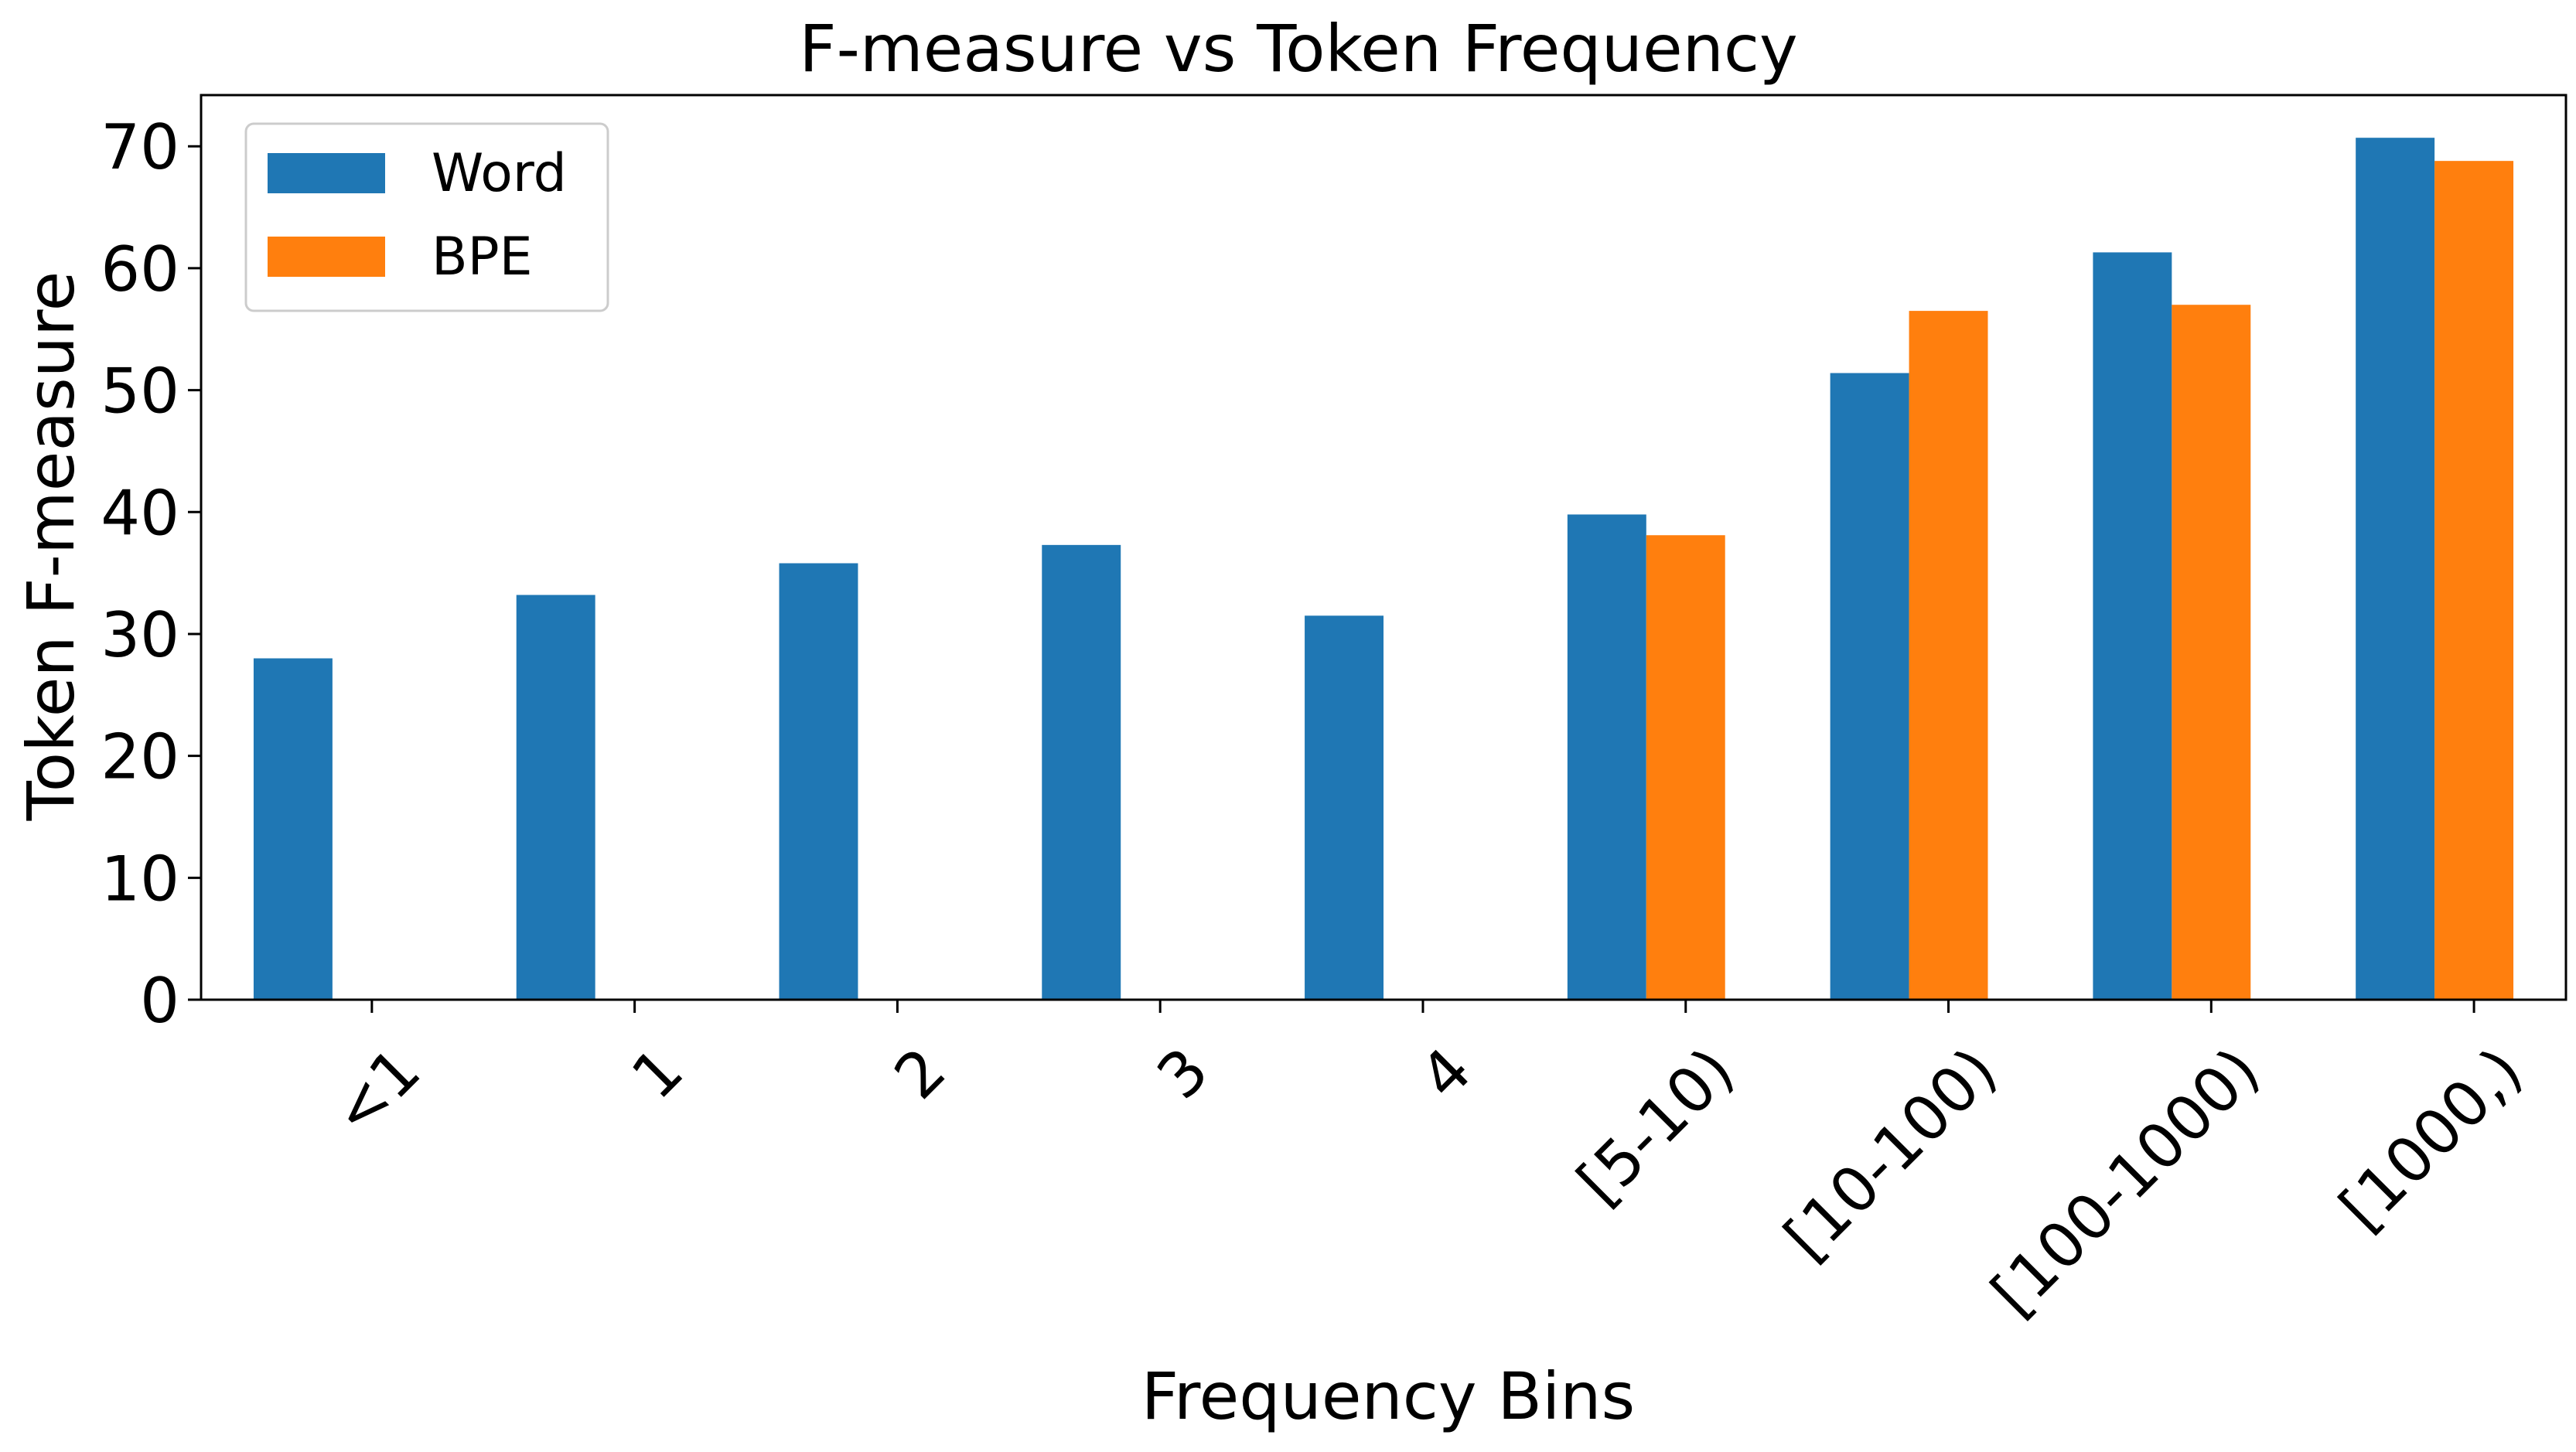 The image size is (2576, 1452). What do you see at coordinates (921, 1073) in the screenshot?
I see `x-tick-label-2: 2` at bounding box center [921, 1073].